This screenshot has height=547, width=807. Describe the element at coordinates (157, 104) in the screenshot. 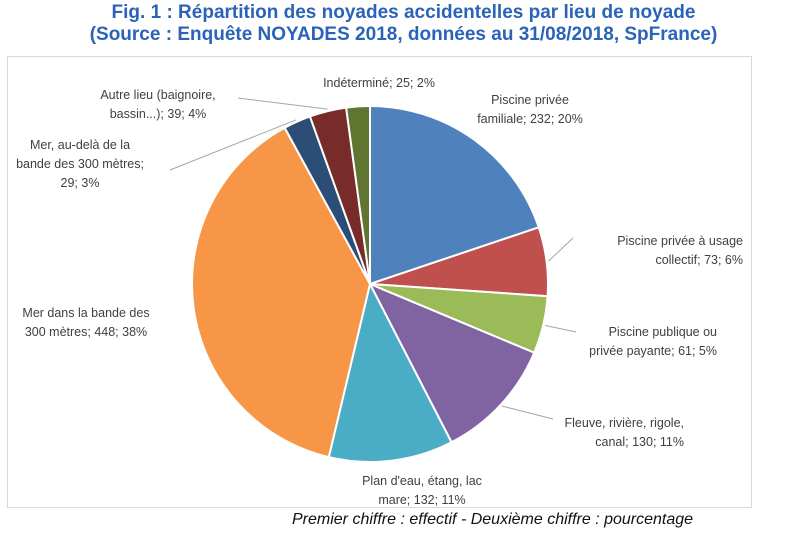

I see `data-label: Autre lieu (baignoire, bassin...); 39; 4%` at that location.